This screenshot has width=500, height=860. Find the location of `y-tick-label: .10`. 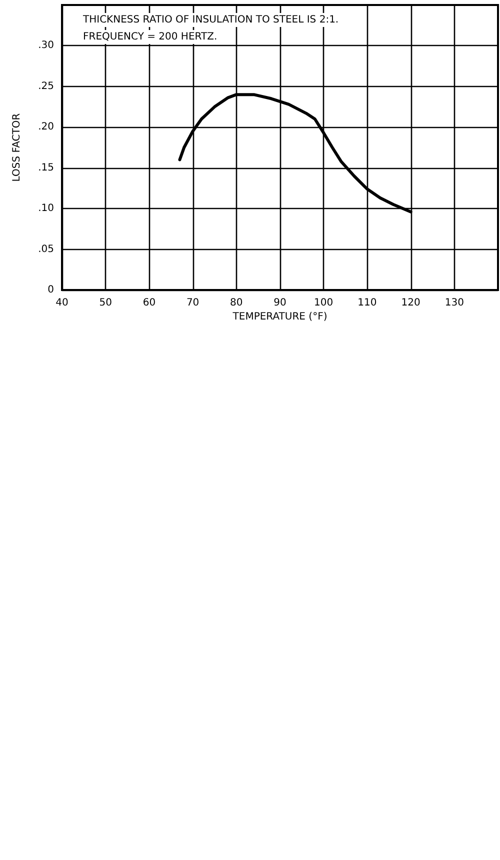

y-tick-label: .10 is located at coordinates (46, 208).